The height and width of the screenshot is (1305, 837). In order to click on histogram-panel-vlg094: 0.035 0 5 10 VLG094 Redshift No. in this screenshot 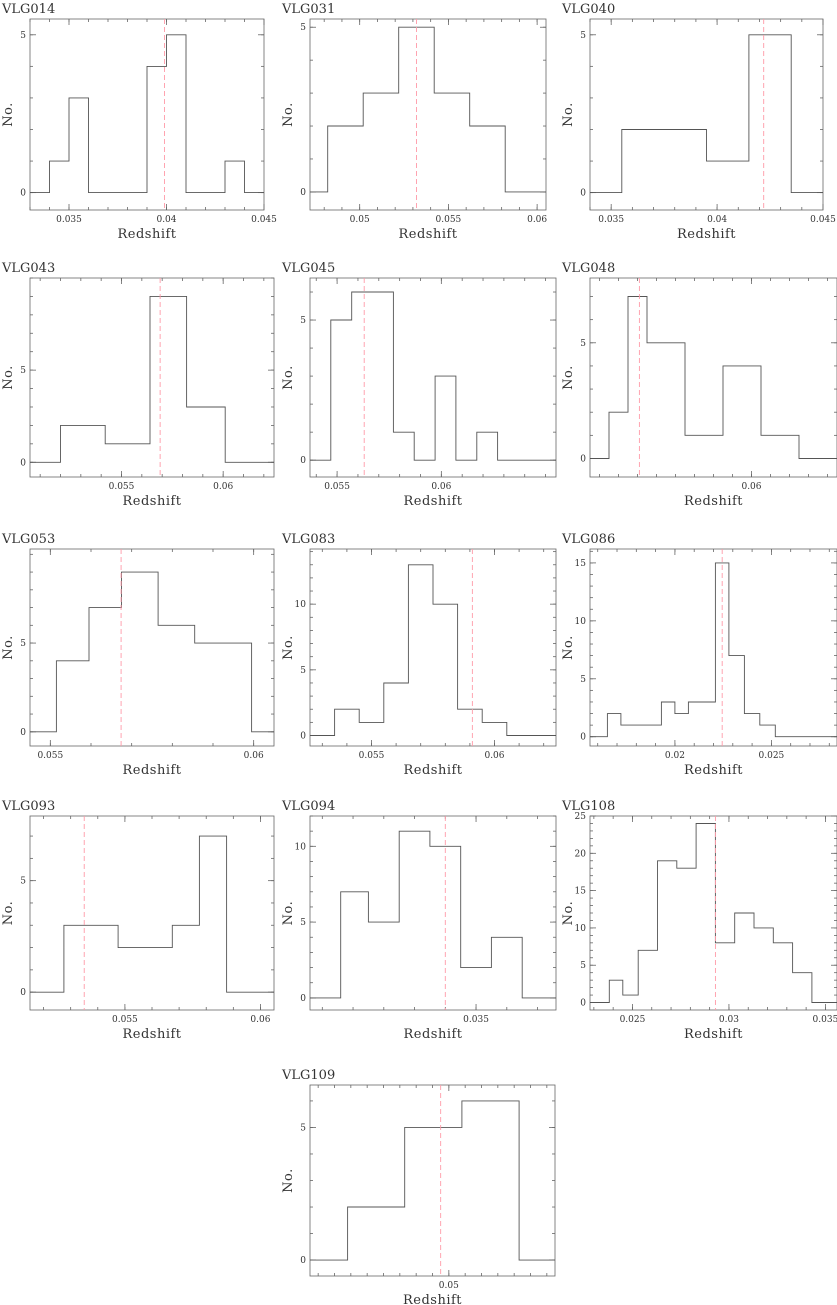, I will do `click(419, 920)`.